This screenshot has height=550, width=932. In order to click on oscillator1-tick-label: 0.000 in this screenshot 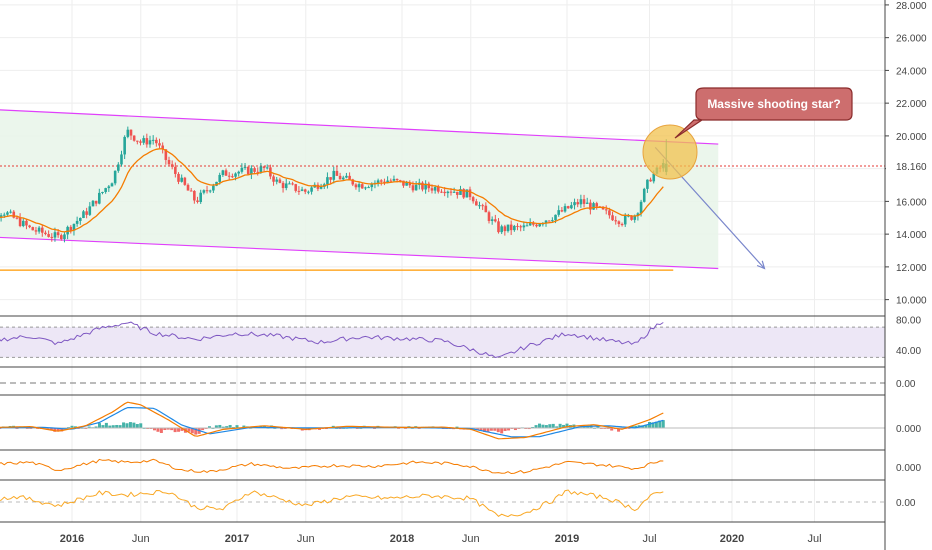, I will do `click(908, 468)`.